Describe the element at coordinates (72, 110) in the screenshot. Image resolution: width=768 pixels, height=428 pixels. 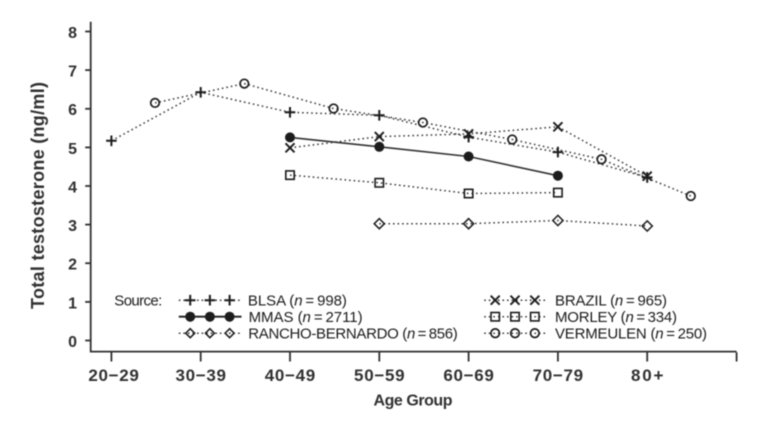
I see `svg-text: 6` at that location.